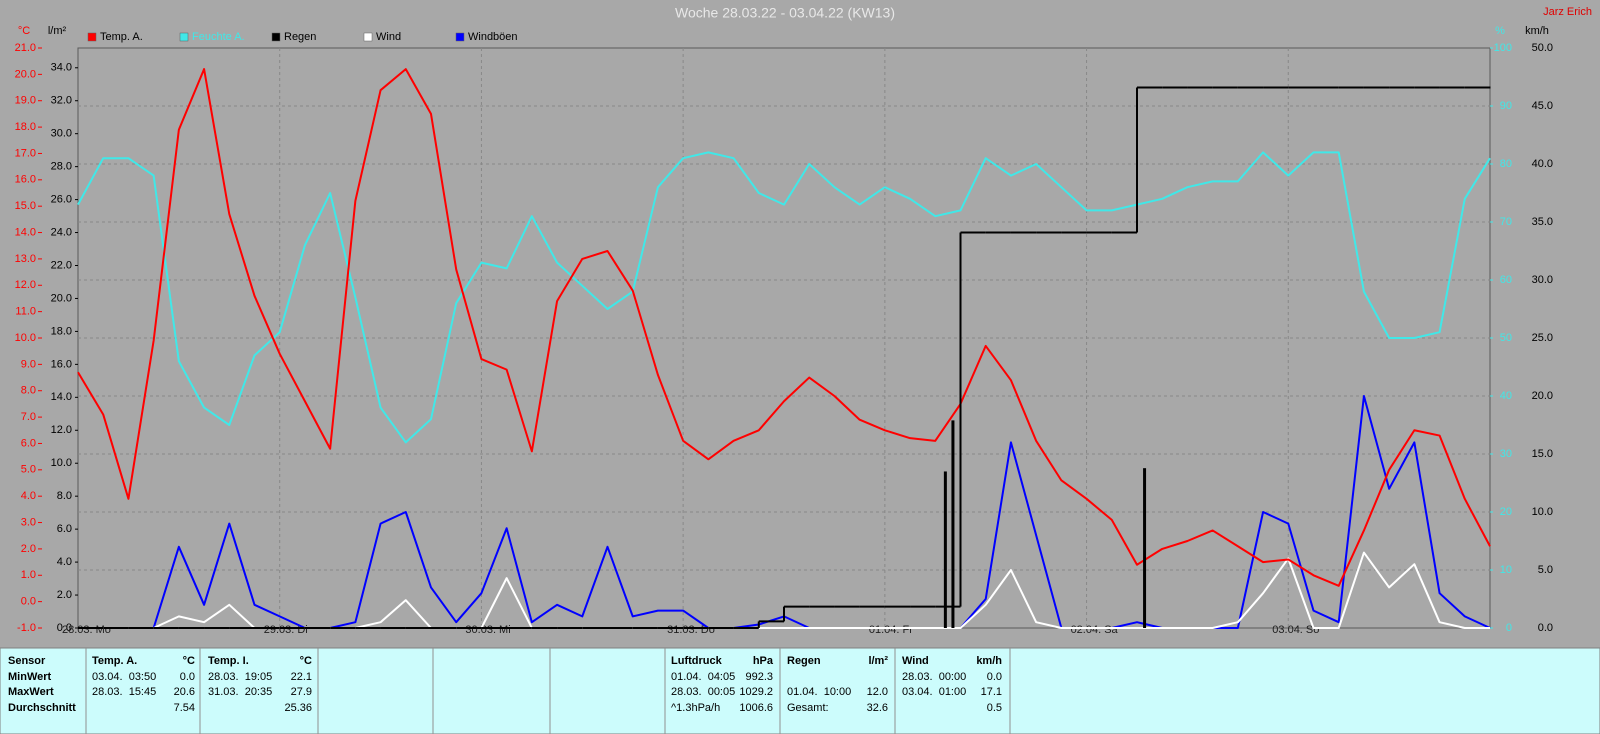 The image size is (1600, 734). I want to click on y-tick-label-wind: 50.0, so click(1542, 48).